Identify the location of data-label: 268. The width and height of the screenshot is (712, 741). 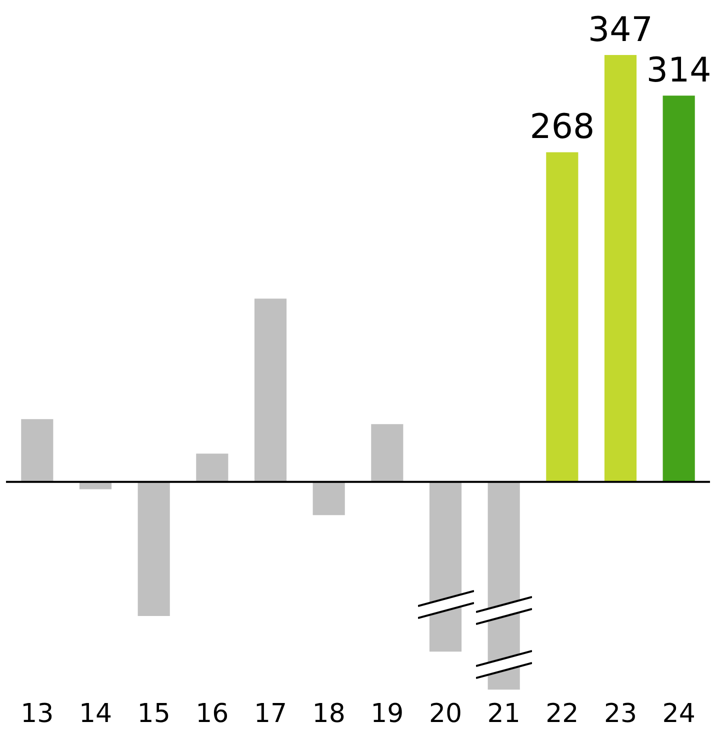
(562, 127).